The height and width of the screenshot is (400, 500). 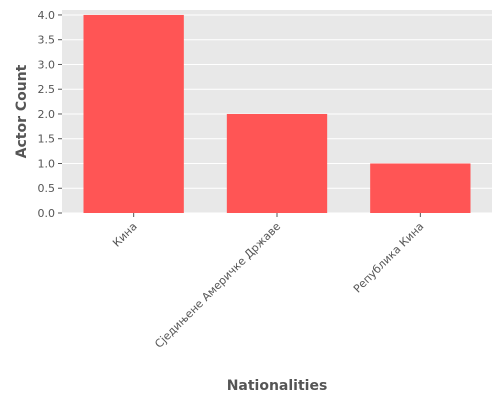 I want to click on y-axis-ticks: 0.0 0.5 1.0 1.5 2.0 2.5 3.0 3.5 4.0, so click(x=50, y=114).